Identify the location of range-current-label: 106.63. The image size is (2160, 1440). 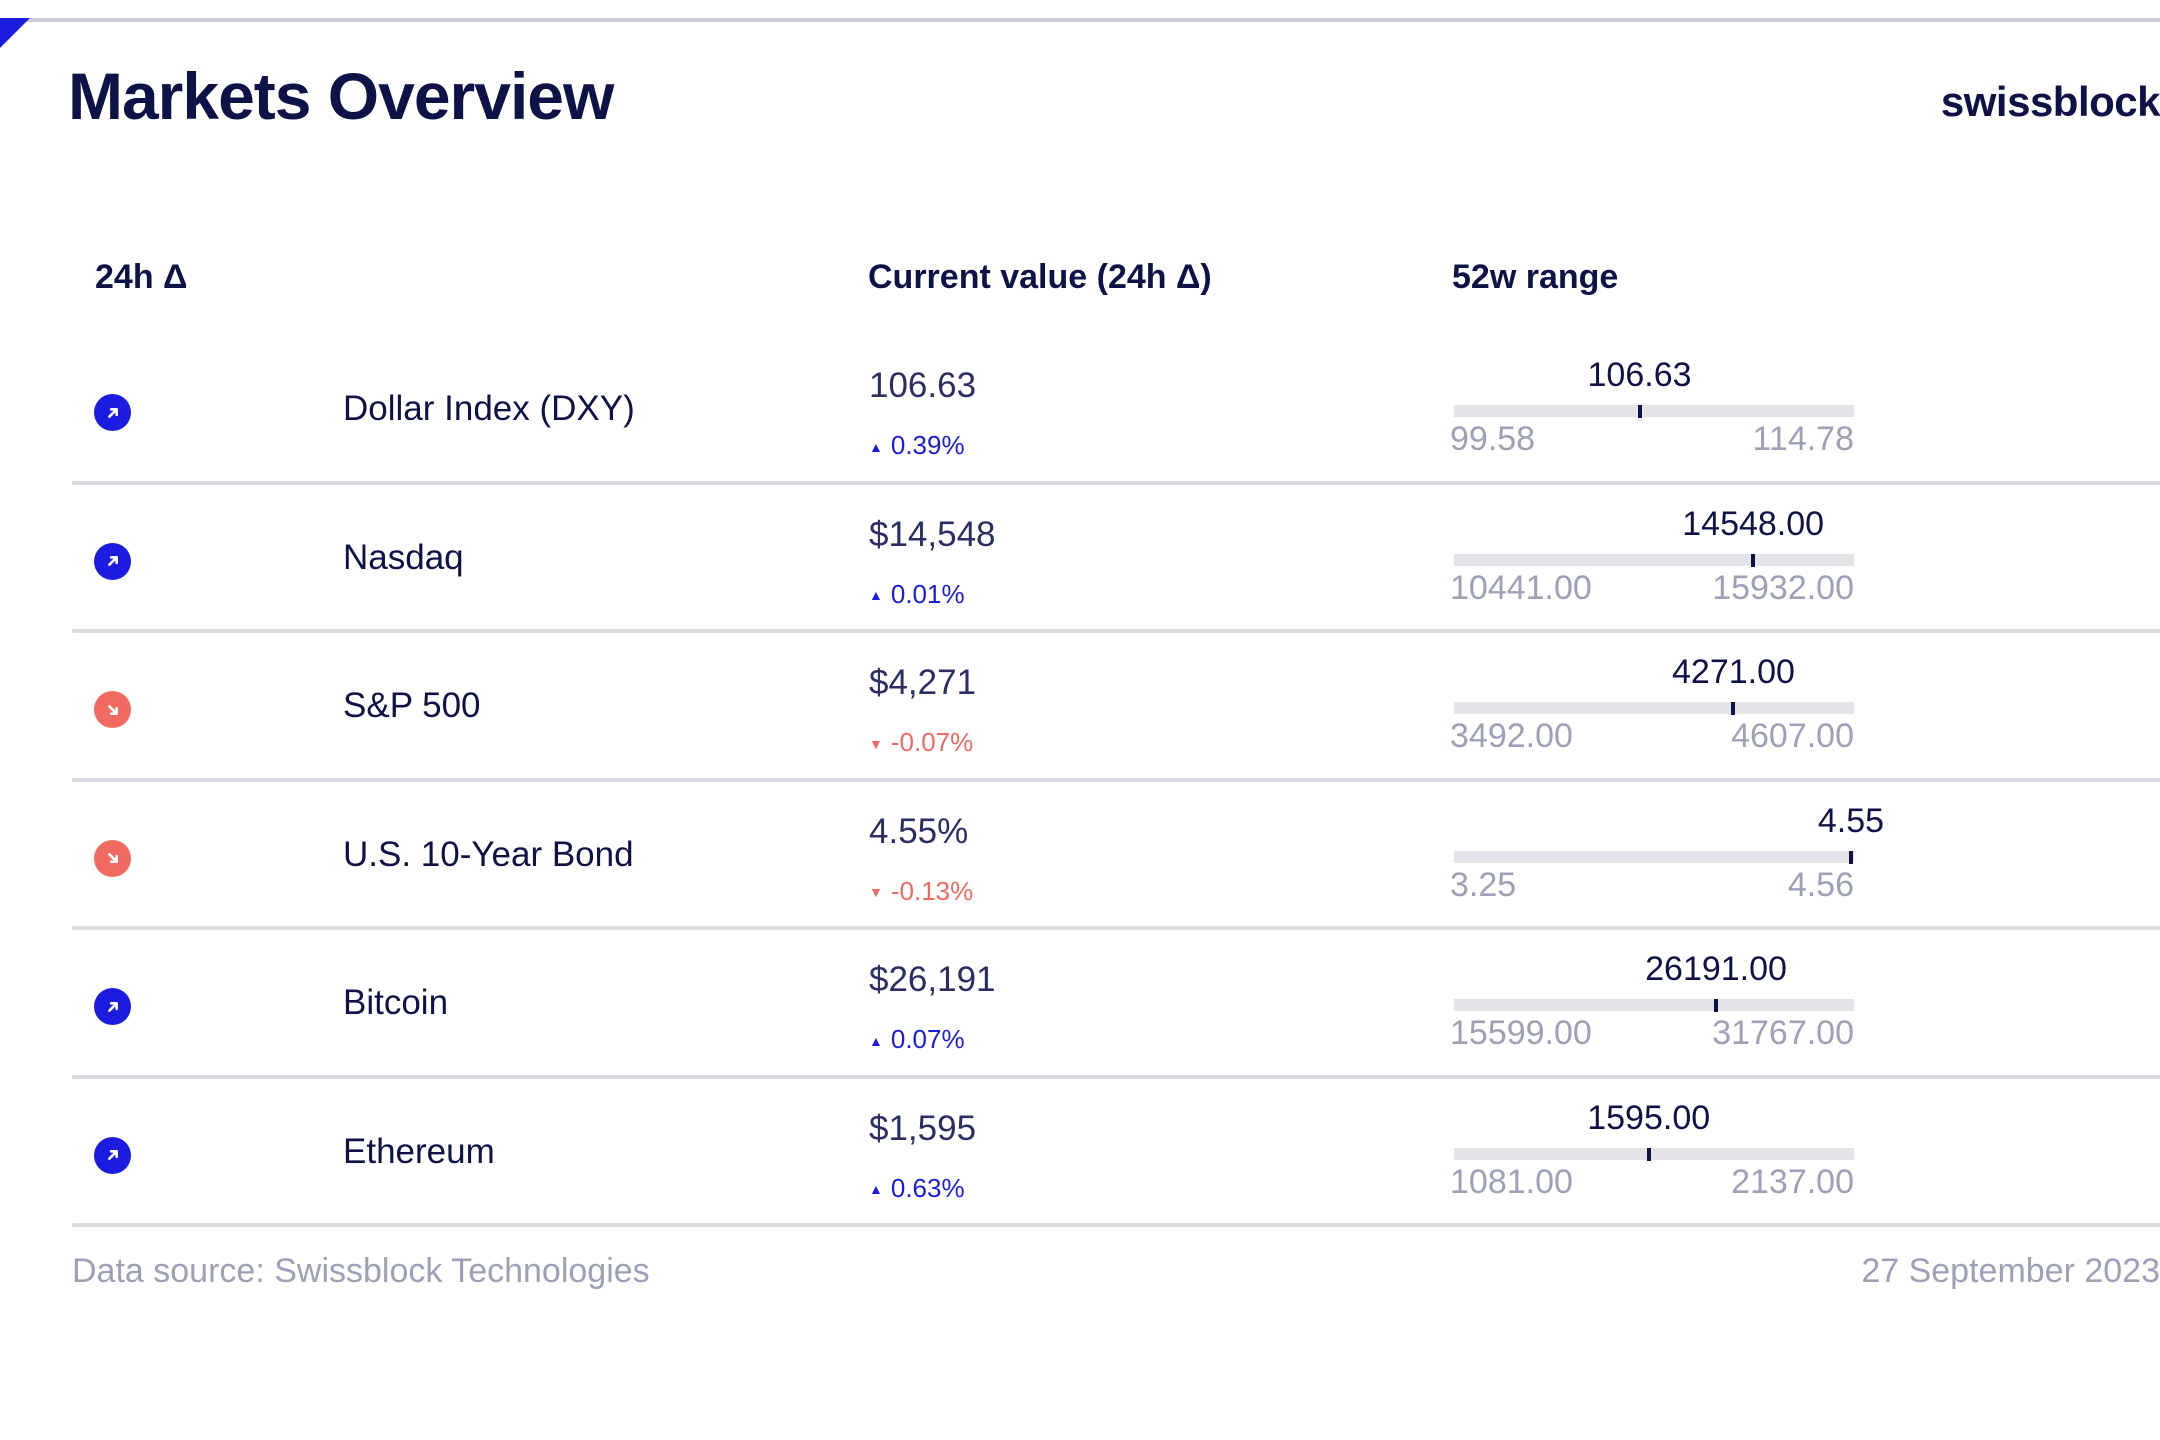
(1639, 375).